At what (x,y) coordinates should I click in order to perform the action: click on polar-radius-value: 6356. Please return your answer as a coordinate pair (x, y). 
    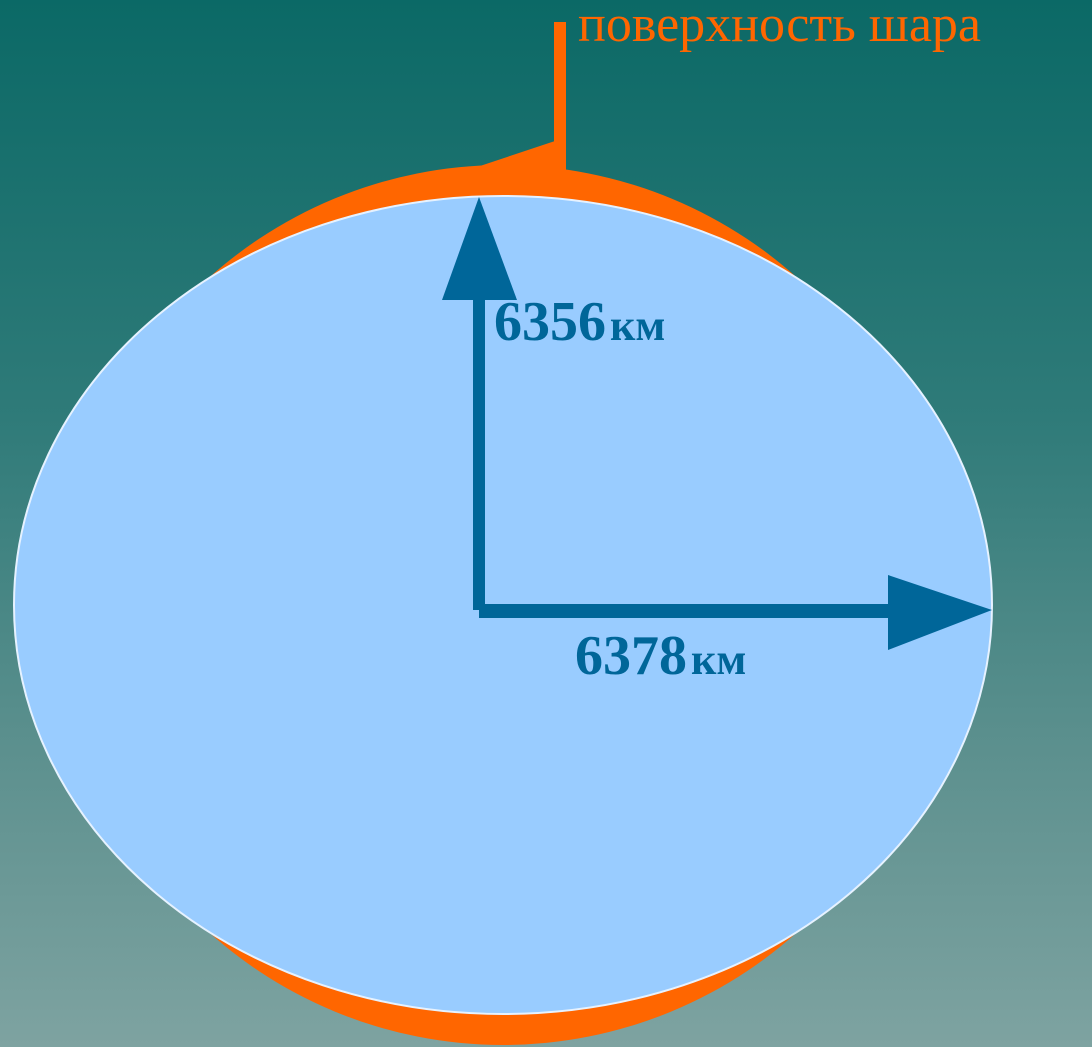
    Looking at the image, I should click on (550, 322).